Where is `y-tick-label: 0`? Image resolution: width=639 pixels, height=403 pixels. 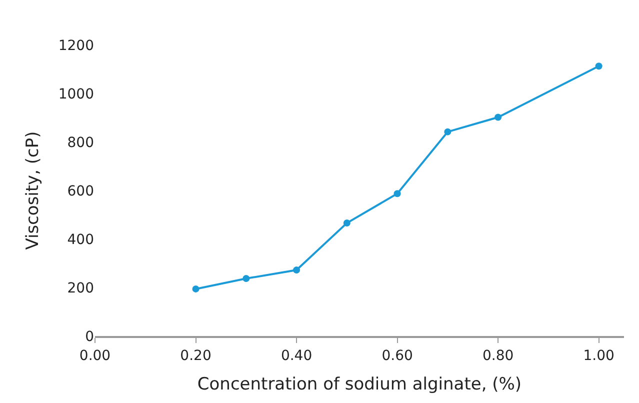
y-tick-label: 0 is located at coordinates (89, 336).